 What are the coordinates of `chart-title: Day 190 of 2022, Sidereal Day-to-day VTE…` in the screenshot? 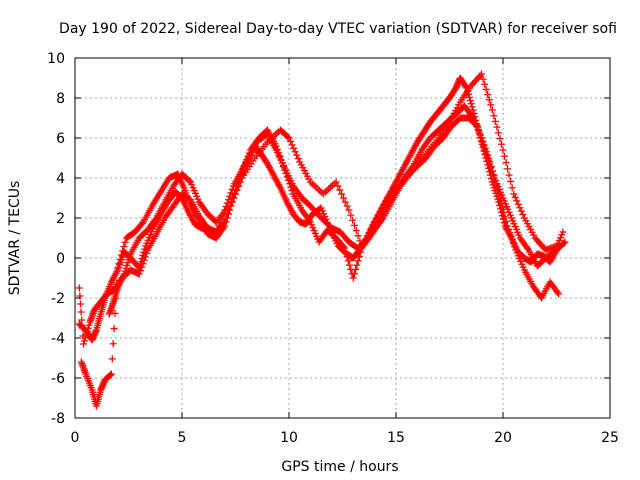 It's located at (338, 29).